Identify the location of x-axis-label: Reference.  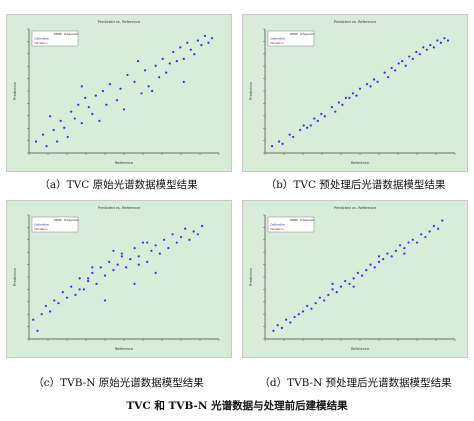
(124, 163).